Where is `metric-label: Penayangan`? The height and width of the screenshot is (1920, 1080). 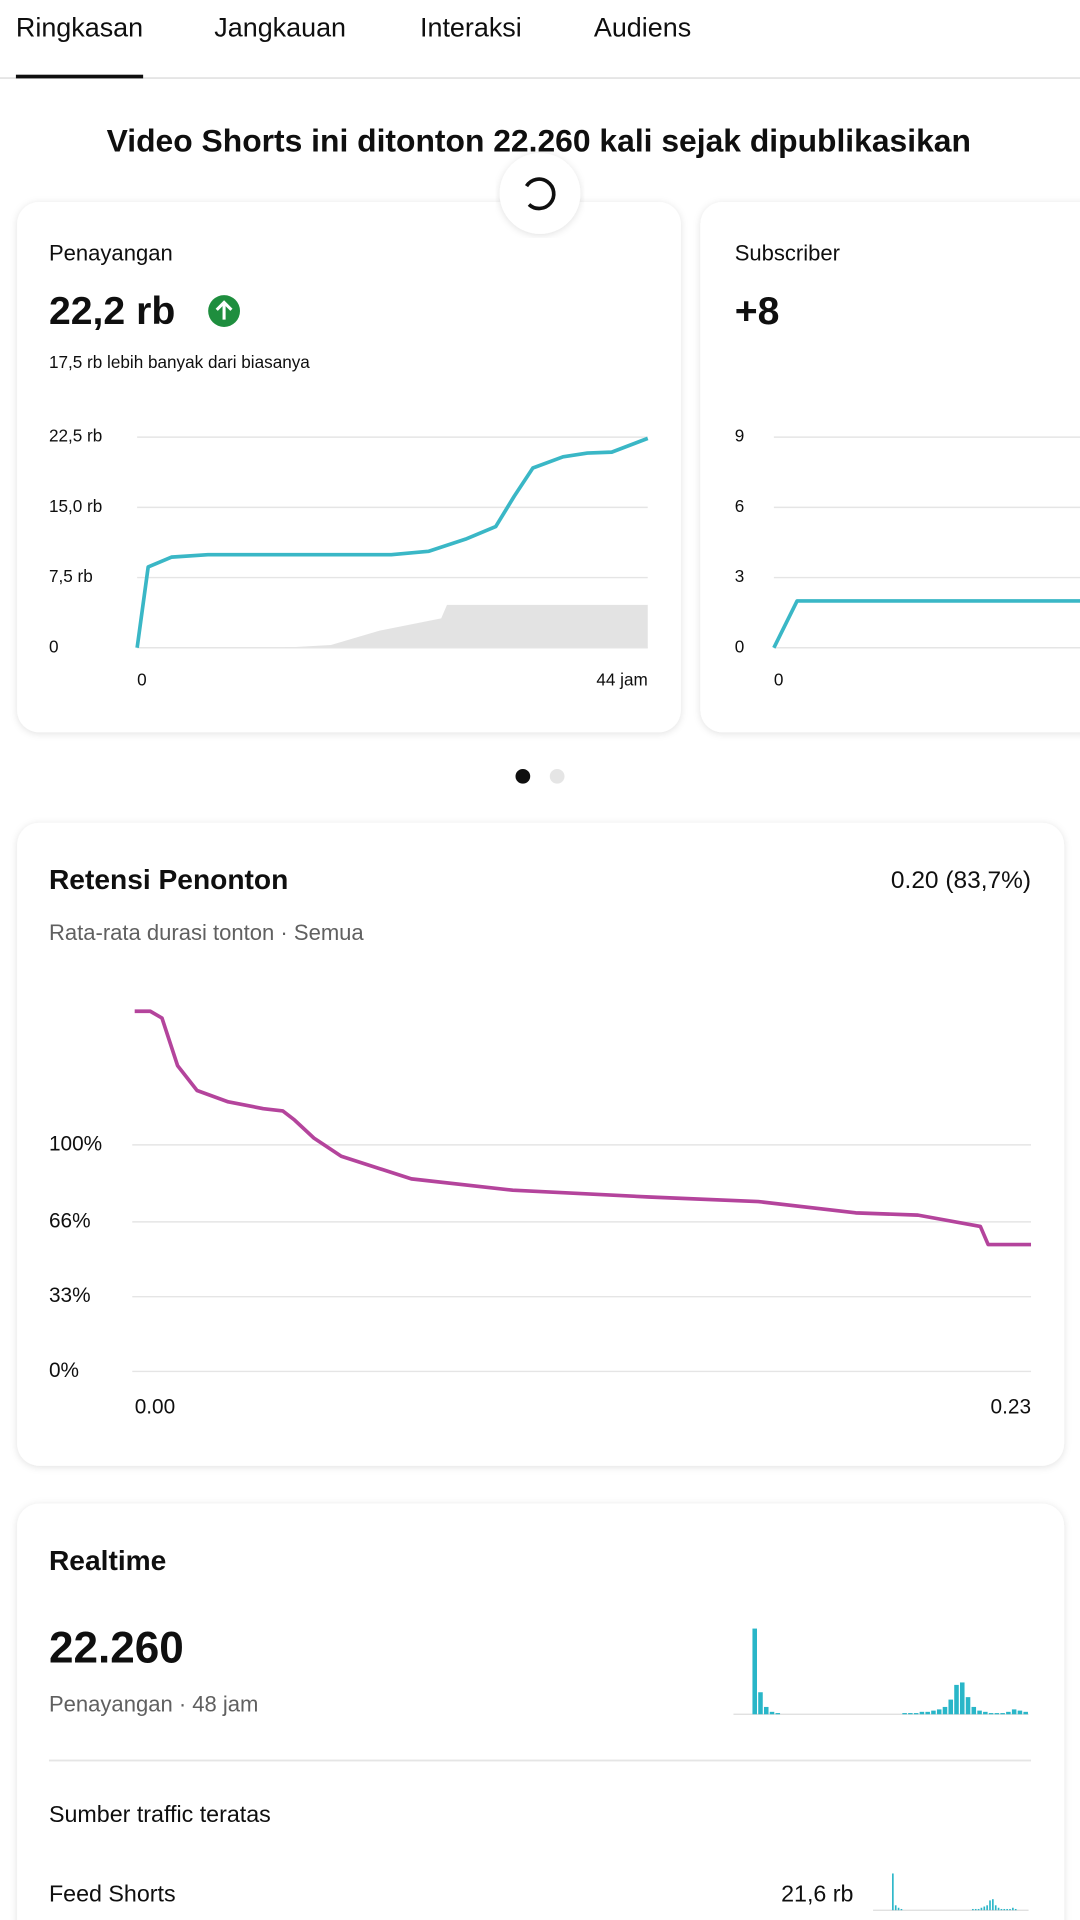
metric-label: Penayangan is located at coordinates (111, 253).